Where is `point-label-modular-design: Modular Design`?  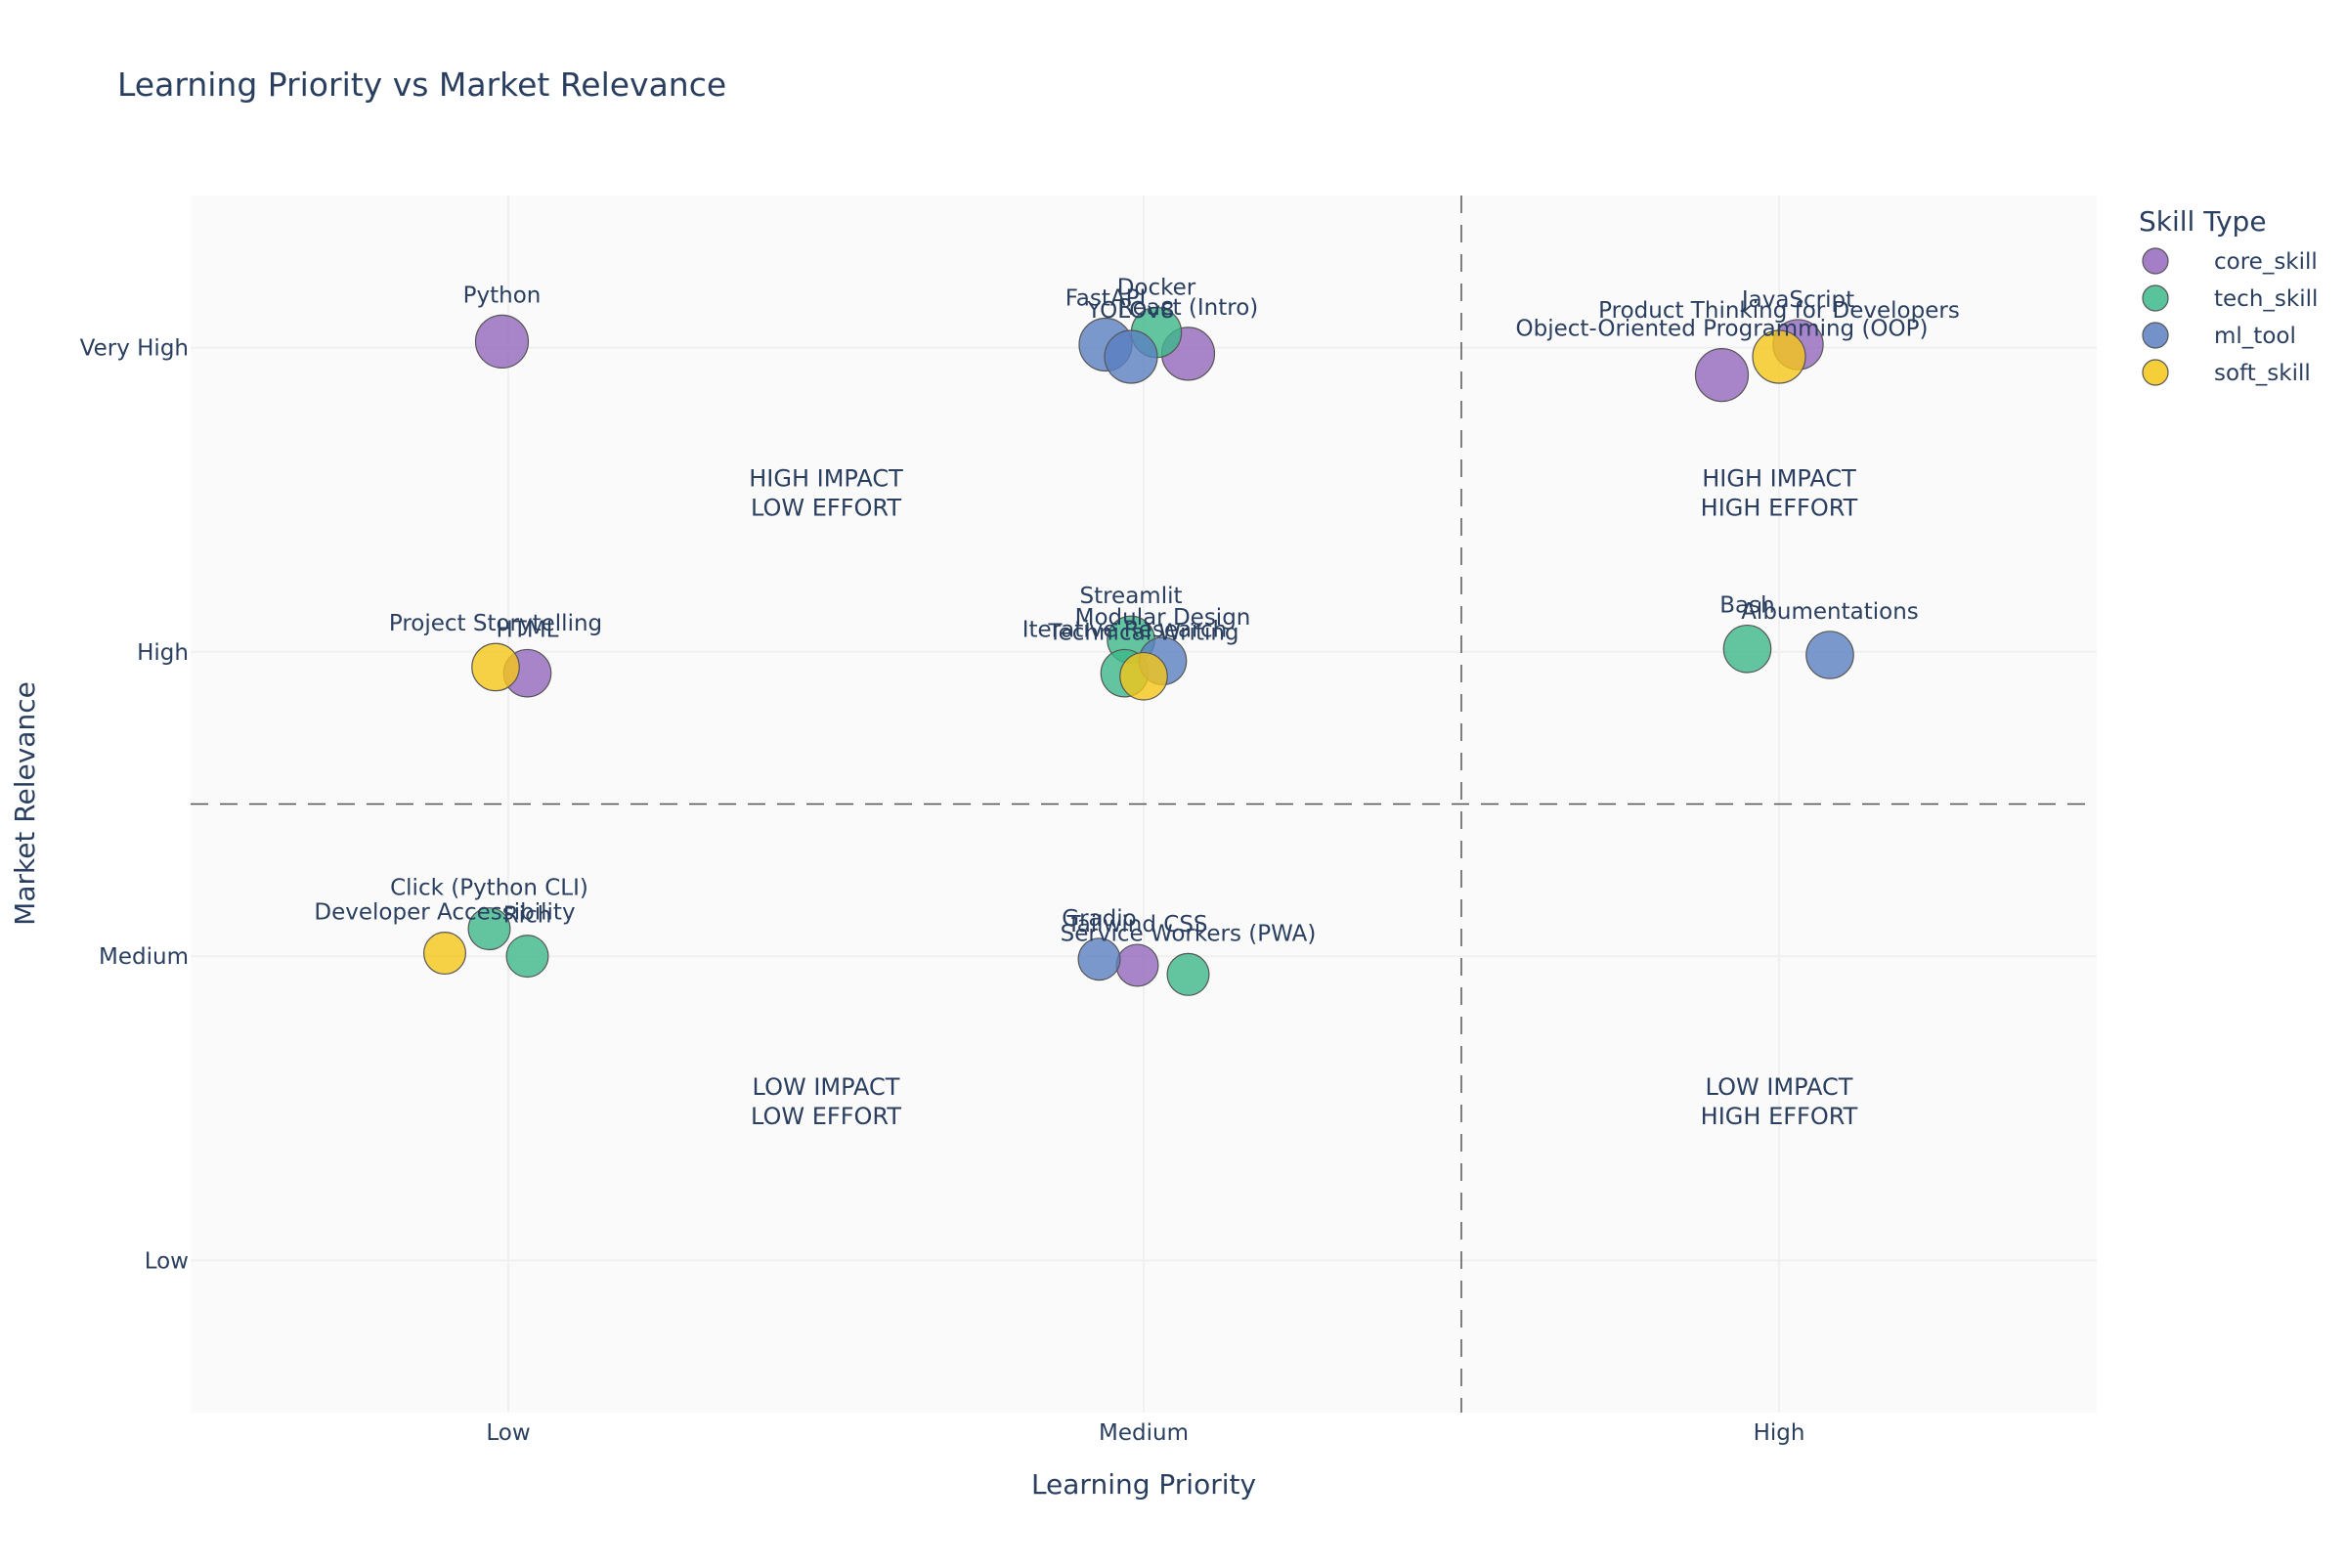
point-label-modular-design: Modular Design is located at coordinates (1163, 618).